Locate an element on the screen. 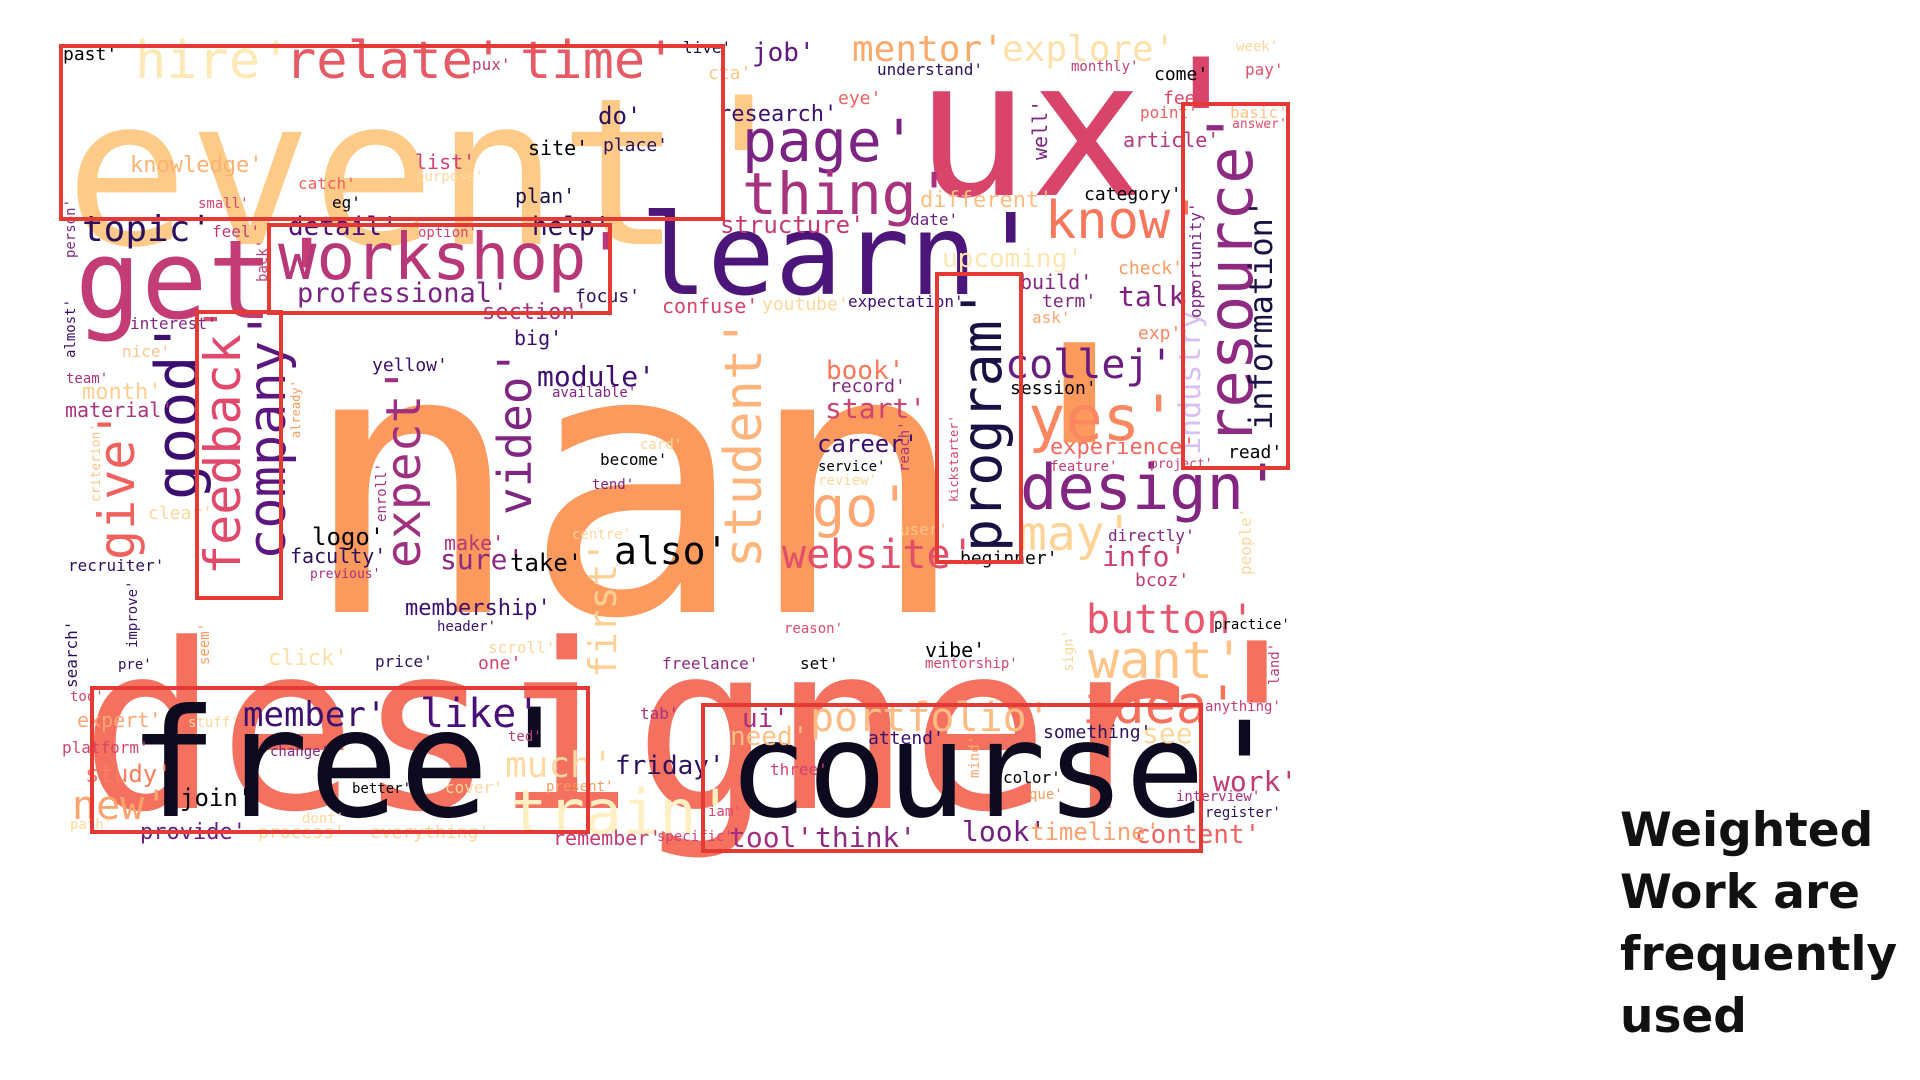 This screenshot has width=1920, height=1080. word-know: know' is located at coordinates (1123, 221).